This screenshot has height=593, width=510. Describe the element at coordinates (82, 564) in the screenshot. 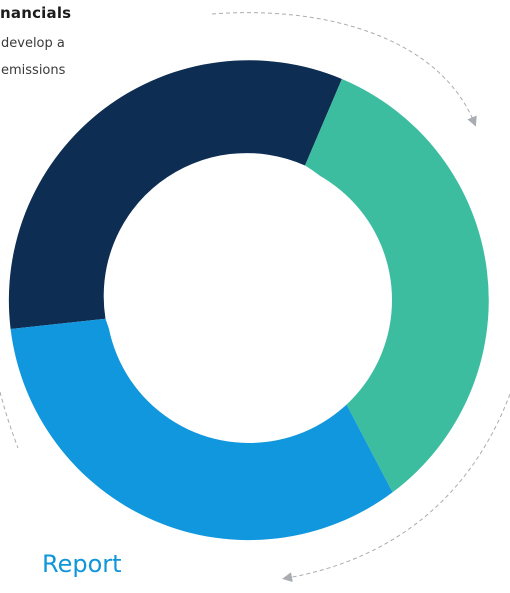

I see `report-label: Report` at that location.